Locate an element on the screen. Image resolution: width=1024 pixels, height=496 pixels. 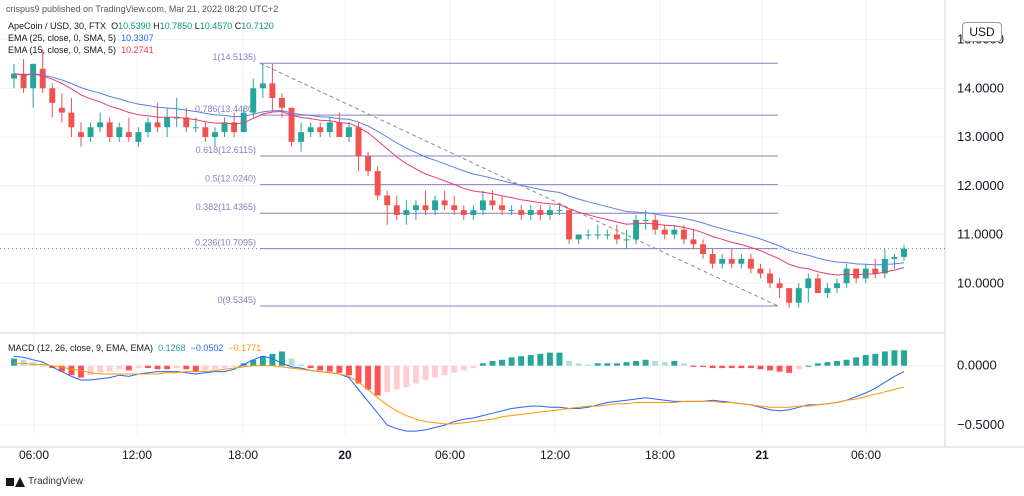
currency-button: USD is located at coordinates (982, 32).